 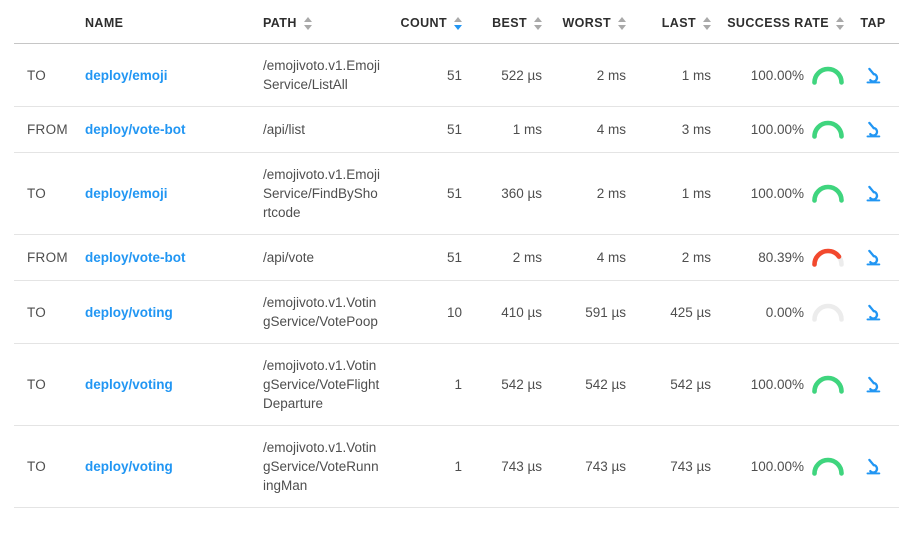 What do you see at coordinates (671, 129) in the screenshot?
I see `last-latency-cell: 3 ms` at bounding box center [671, 129].